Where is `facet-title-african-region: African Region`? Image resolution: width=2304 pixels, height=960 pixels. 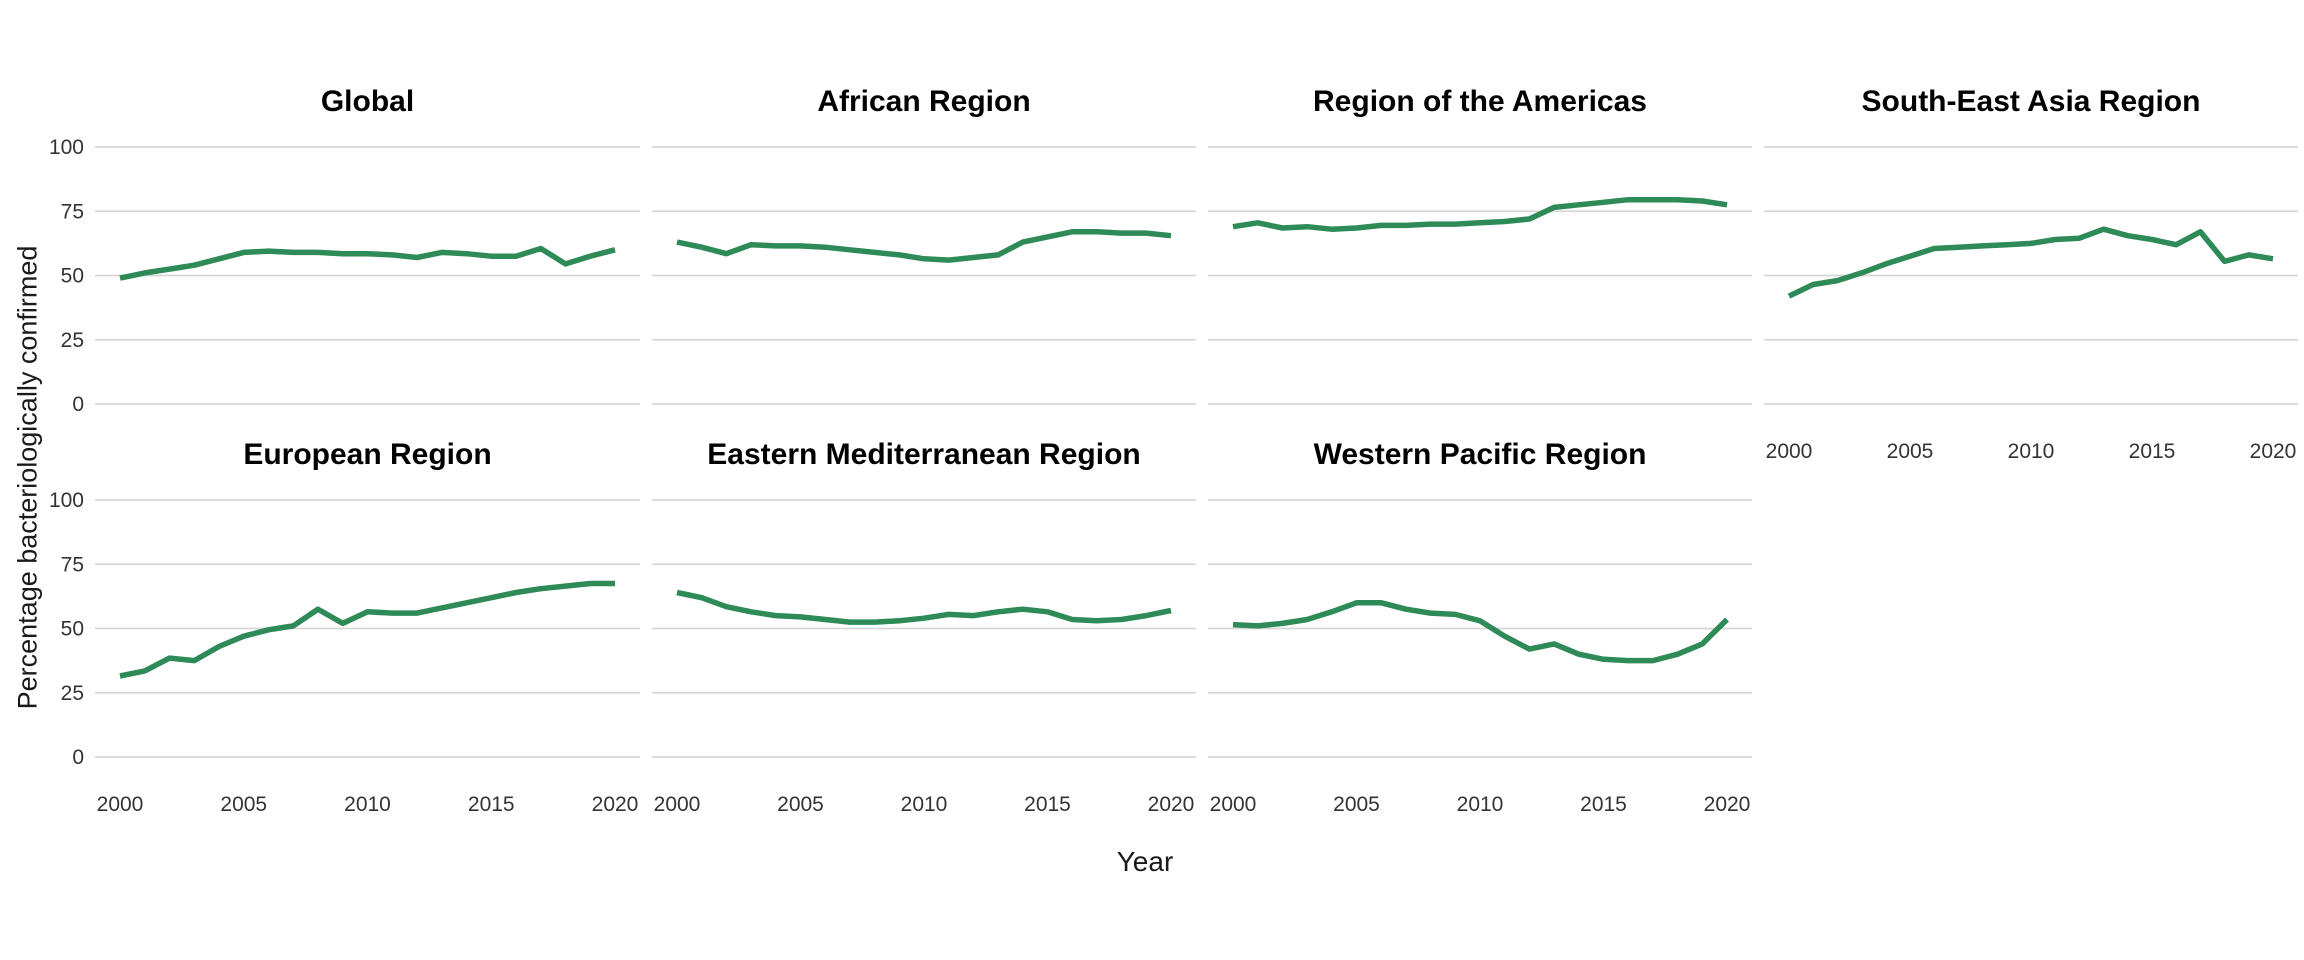 facet-title-african-region: African Region is located at coordinates (924, 101).